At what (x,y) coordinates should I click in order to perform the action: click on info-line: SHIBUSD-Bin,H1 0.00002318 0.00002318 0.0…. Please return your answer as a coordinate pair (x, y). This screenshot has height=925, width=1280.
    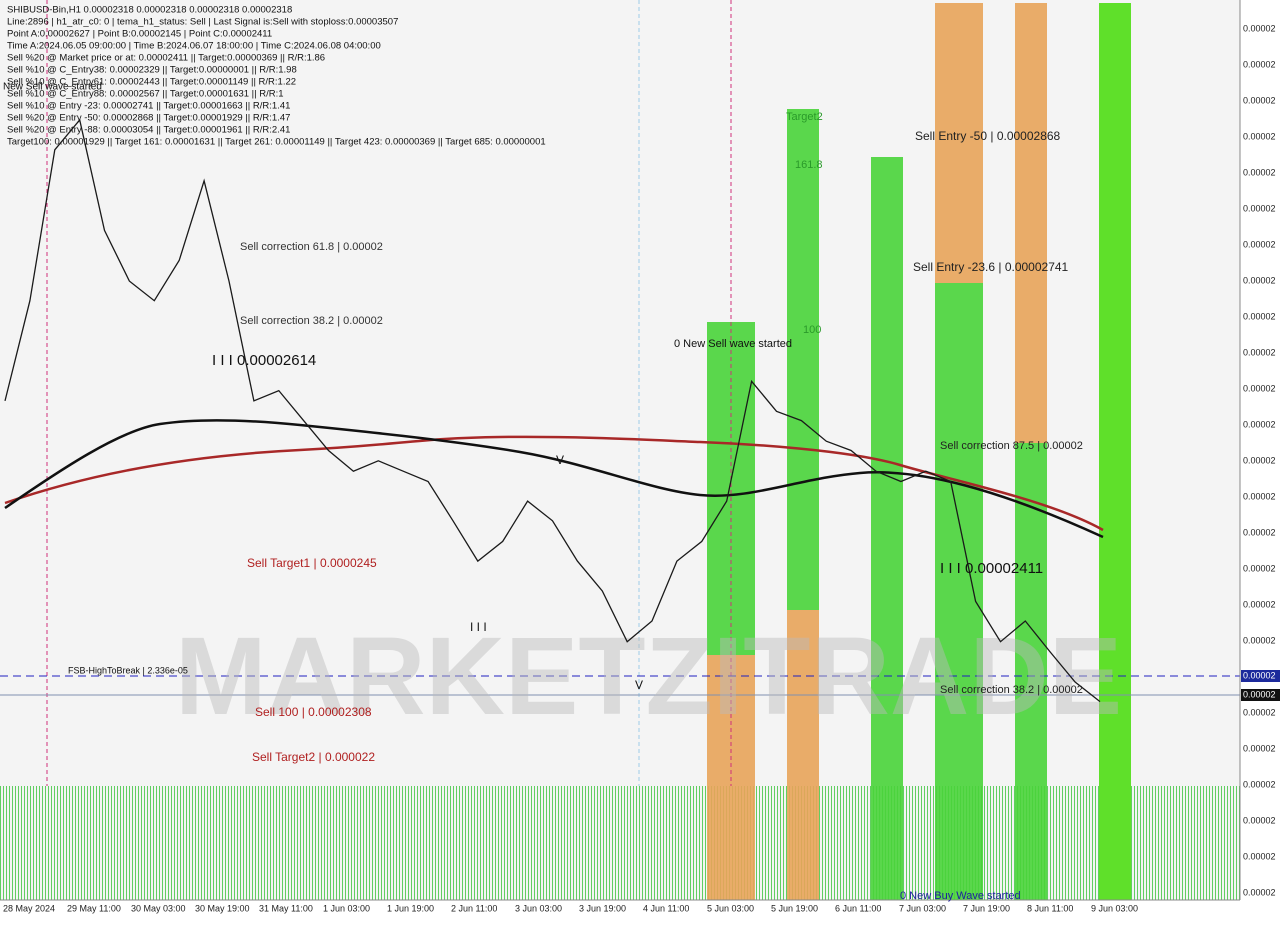
    Looking at the image, I should click on (149, 10).